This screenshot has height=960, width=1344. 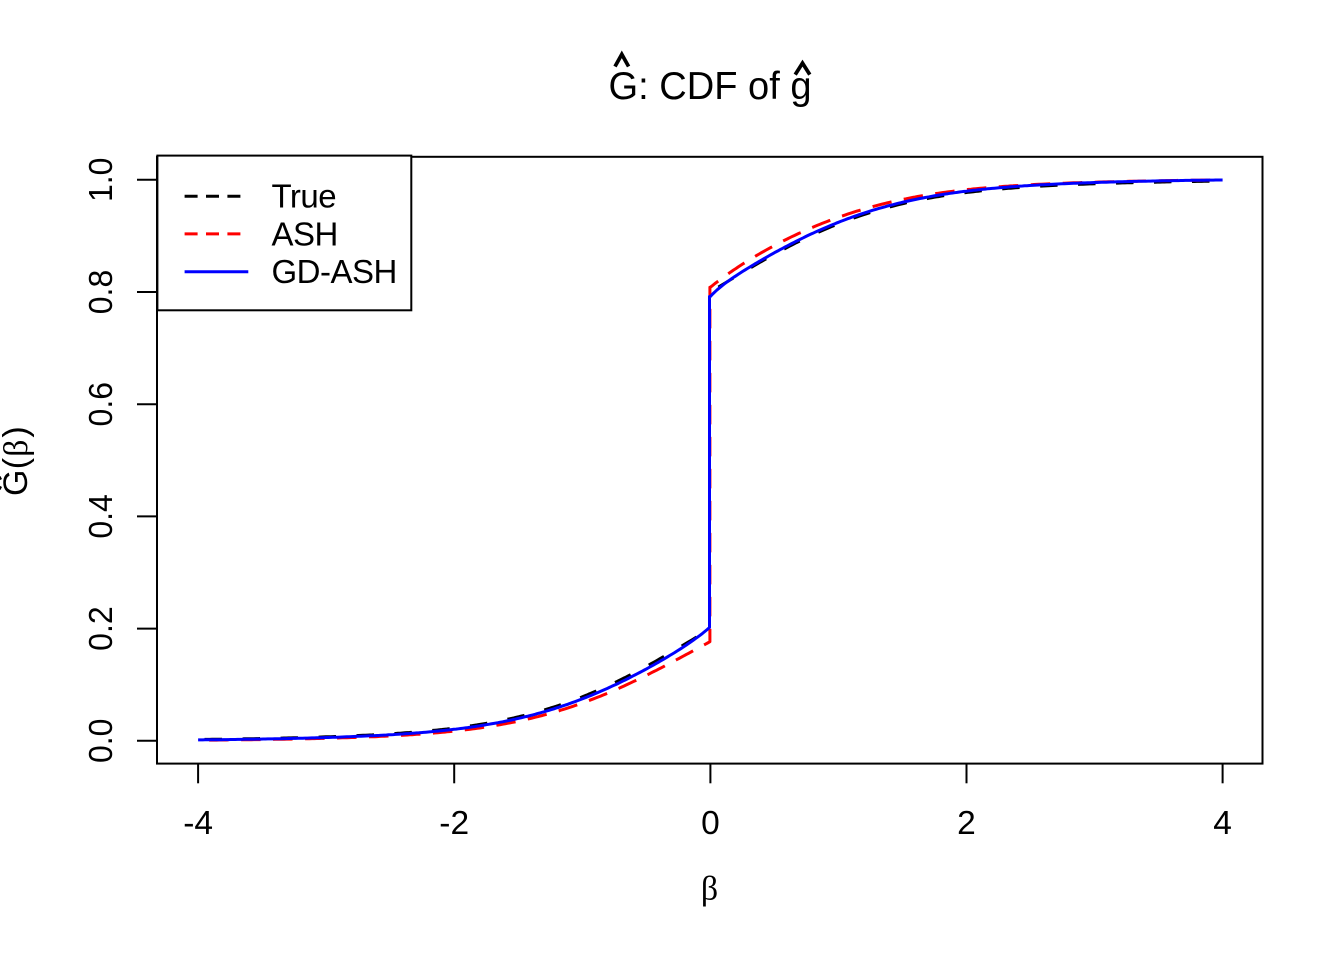 What do you see at coordinates (709, 889) in the screenshot?
I see `svg-text: β` at bounding box center [709, 889].